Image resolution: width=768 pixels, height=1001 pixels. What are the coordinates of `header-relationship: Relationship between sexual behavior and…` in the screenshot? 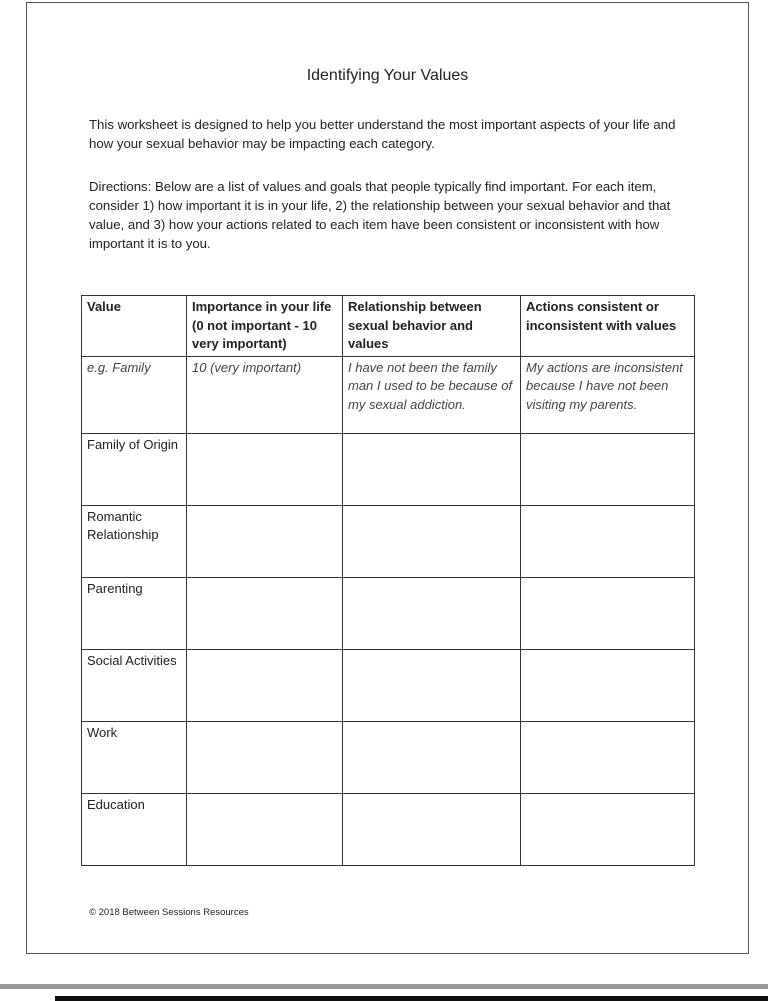 It's located at (431, 326).